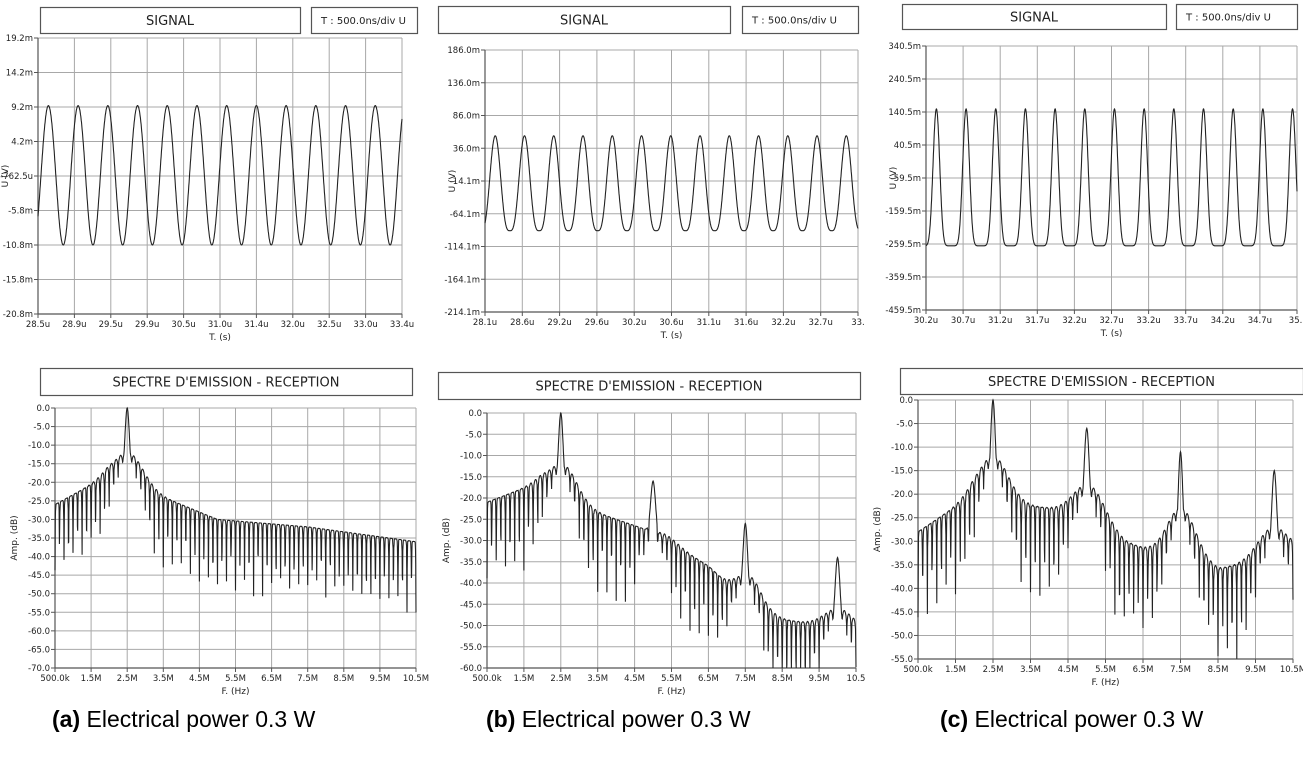 This screenshot has height=763, width=1303. I want to click on x-tick-label: 31.0u, so click(220, 325).